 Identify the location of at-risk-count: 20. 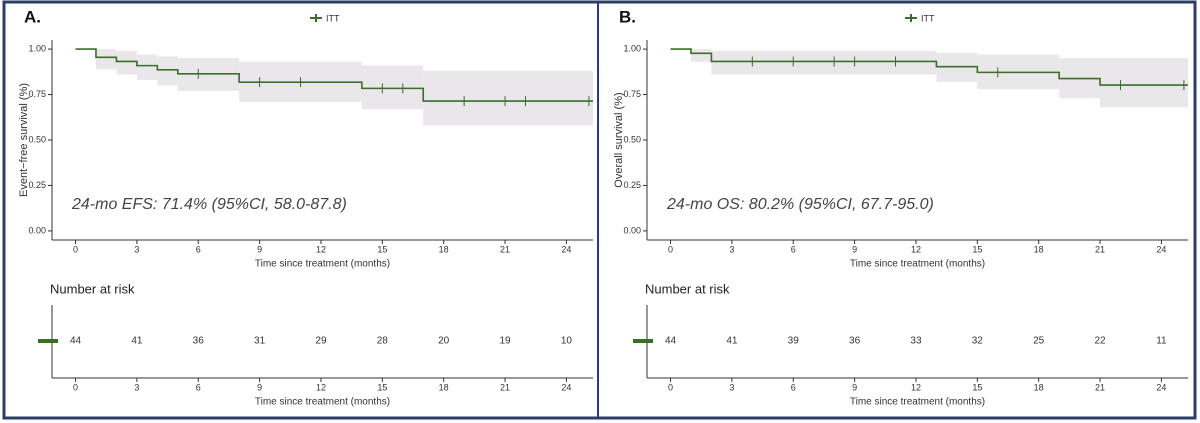
(444, 341).